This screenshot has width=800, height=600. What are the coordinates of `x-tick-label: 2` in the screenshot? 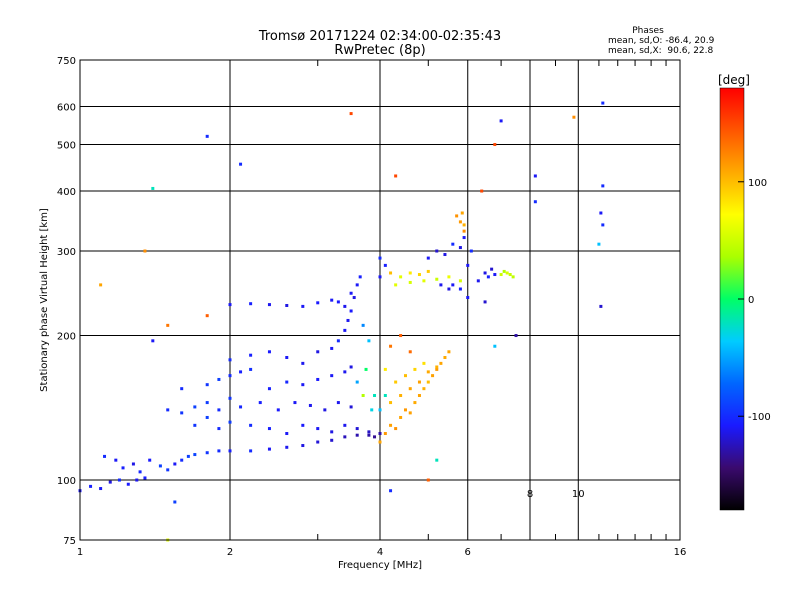 It's located at (230, 552).